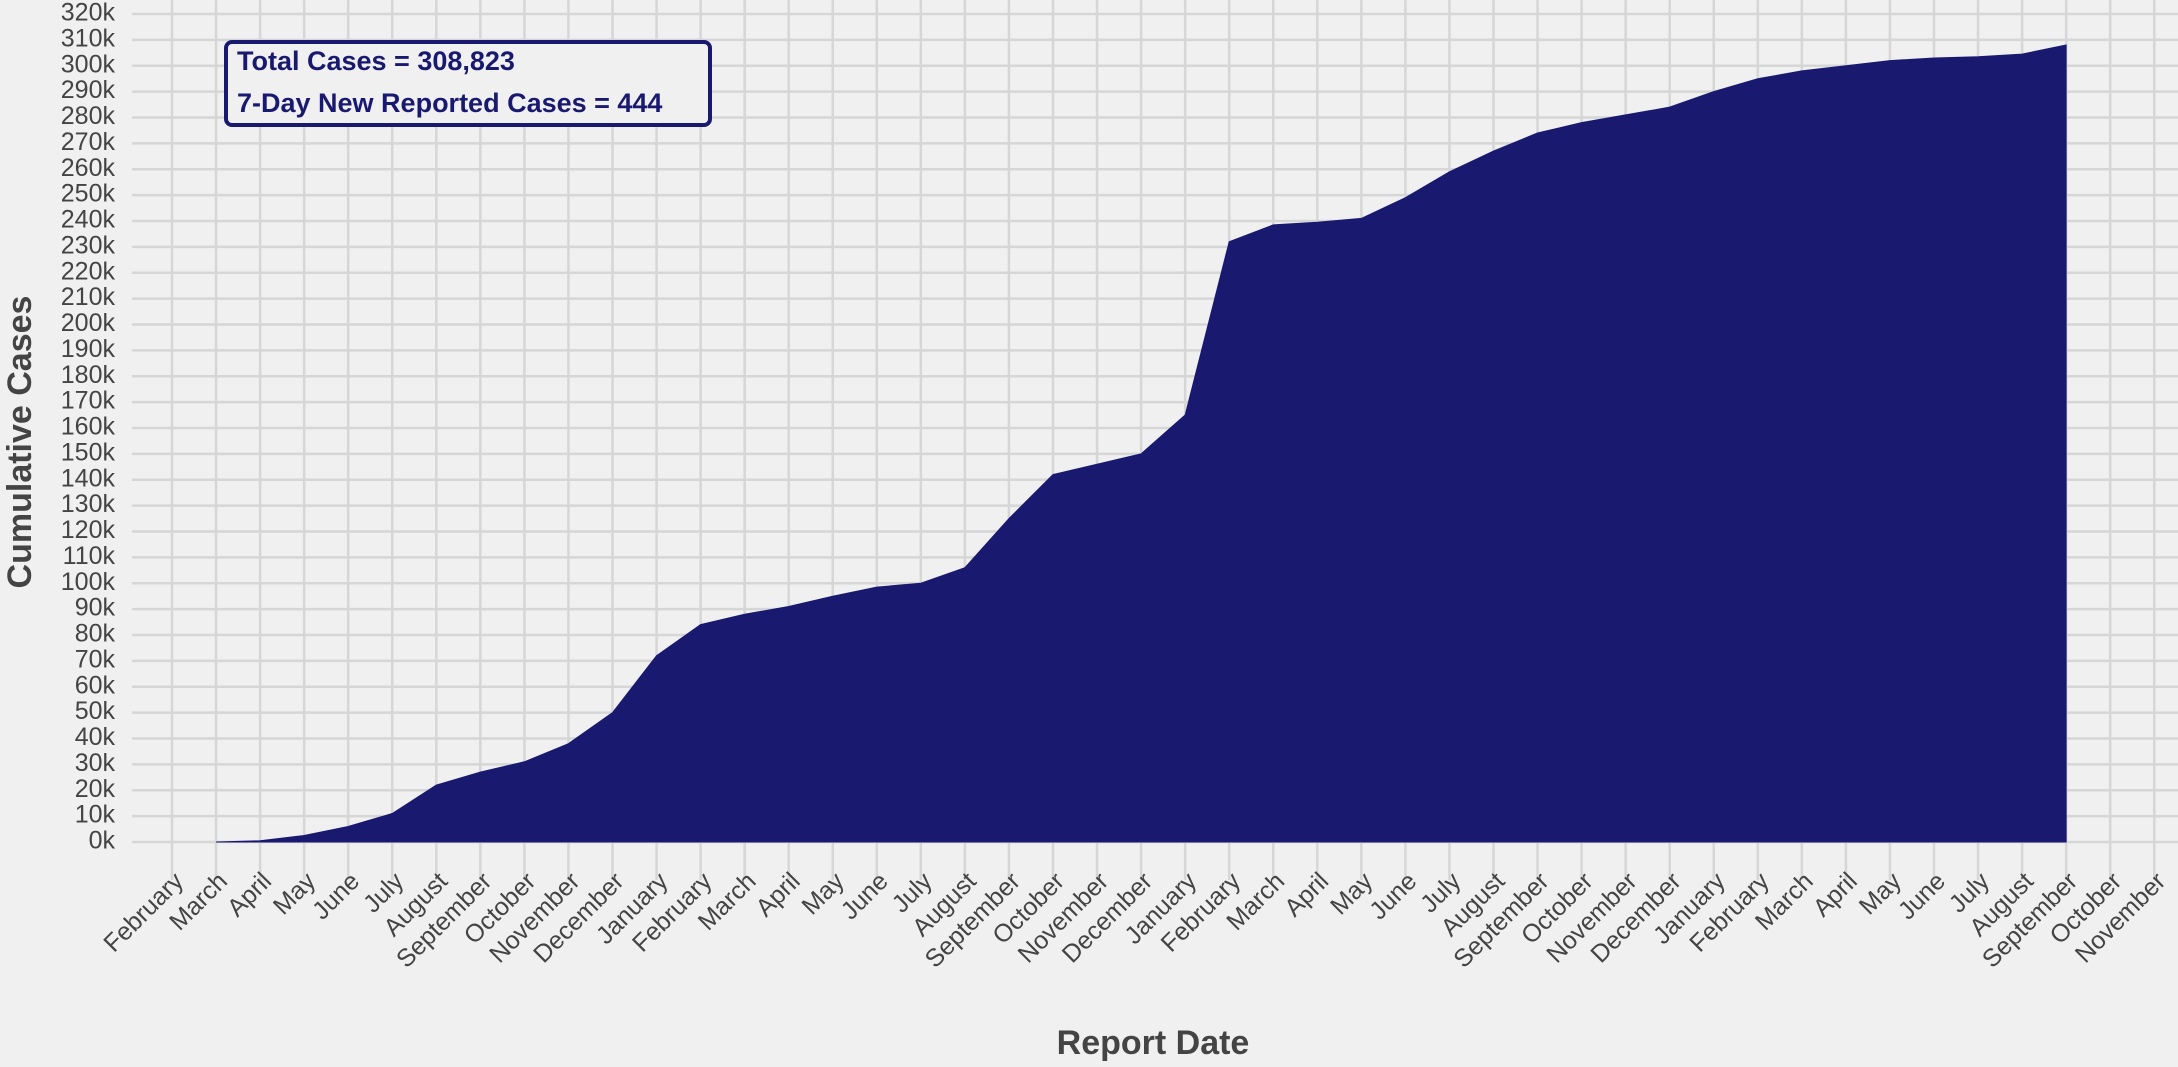 The height and width of the screenshot is (1067, 2178). I want to click on y-tick-label: 280k, so click(88, 116).